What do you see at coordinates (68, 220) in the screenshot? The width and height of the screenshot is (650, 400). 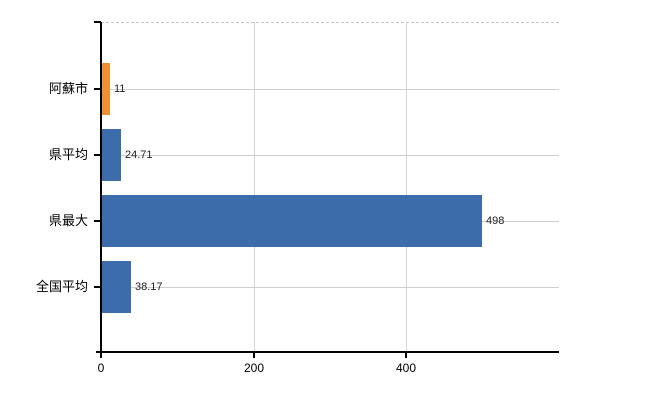 I see `category-label: 県最大` at bounding box center [68, 220].